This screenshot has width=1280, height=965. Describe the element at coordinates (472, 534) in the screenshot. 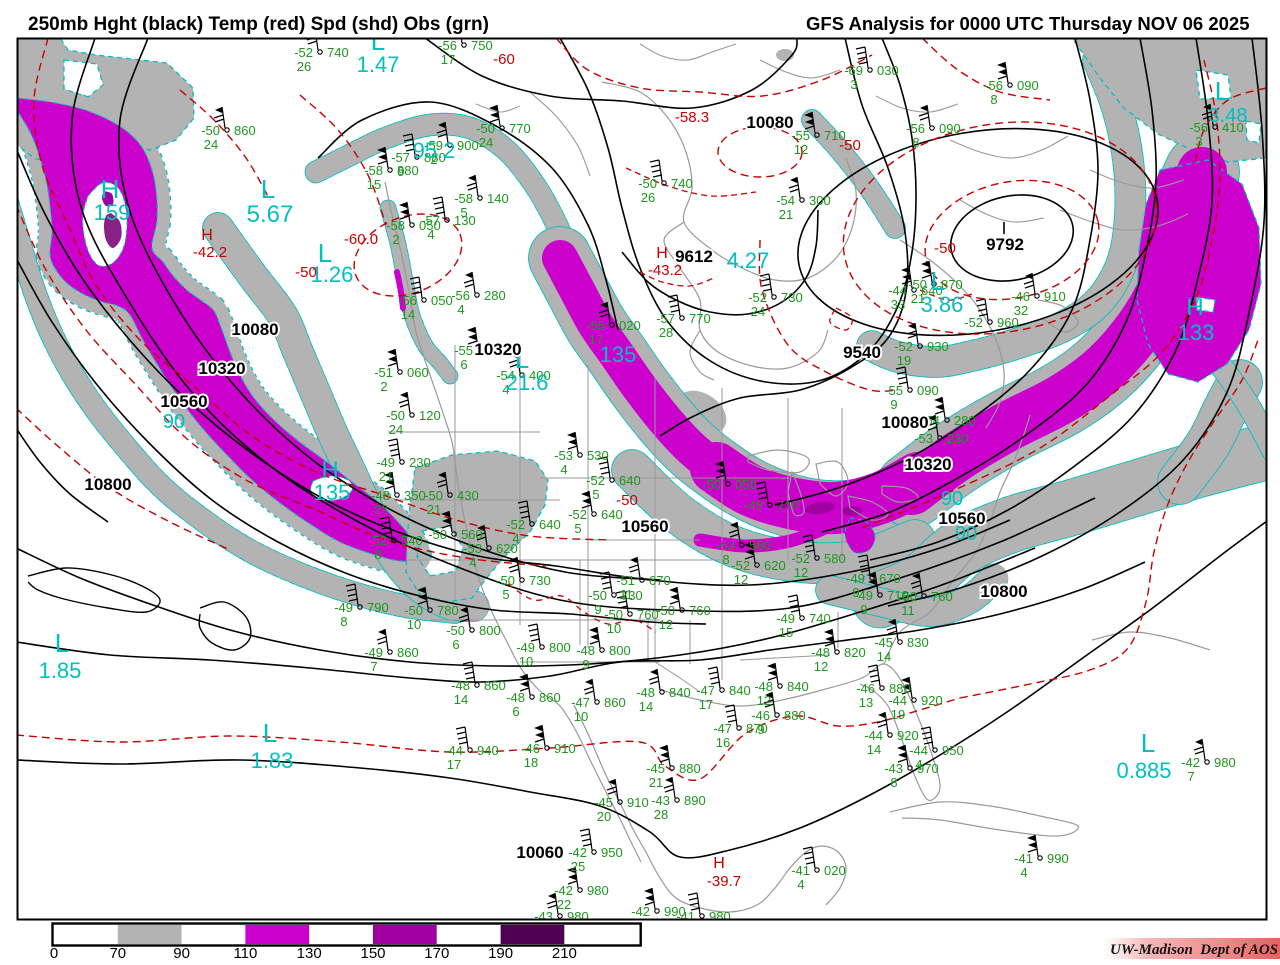

I see `svg-text: 560` at that location.